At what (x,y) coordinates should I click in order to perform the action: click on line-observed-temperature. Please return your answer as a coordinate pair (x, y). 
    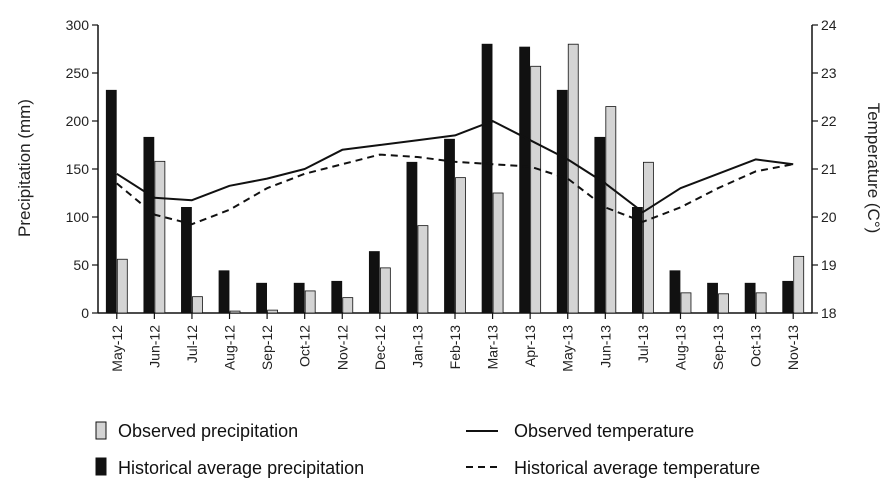
    Looking at the image, I should click on (455, 167).